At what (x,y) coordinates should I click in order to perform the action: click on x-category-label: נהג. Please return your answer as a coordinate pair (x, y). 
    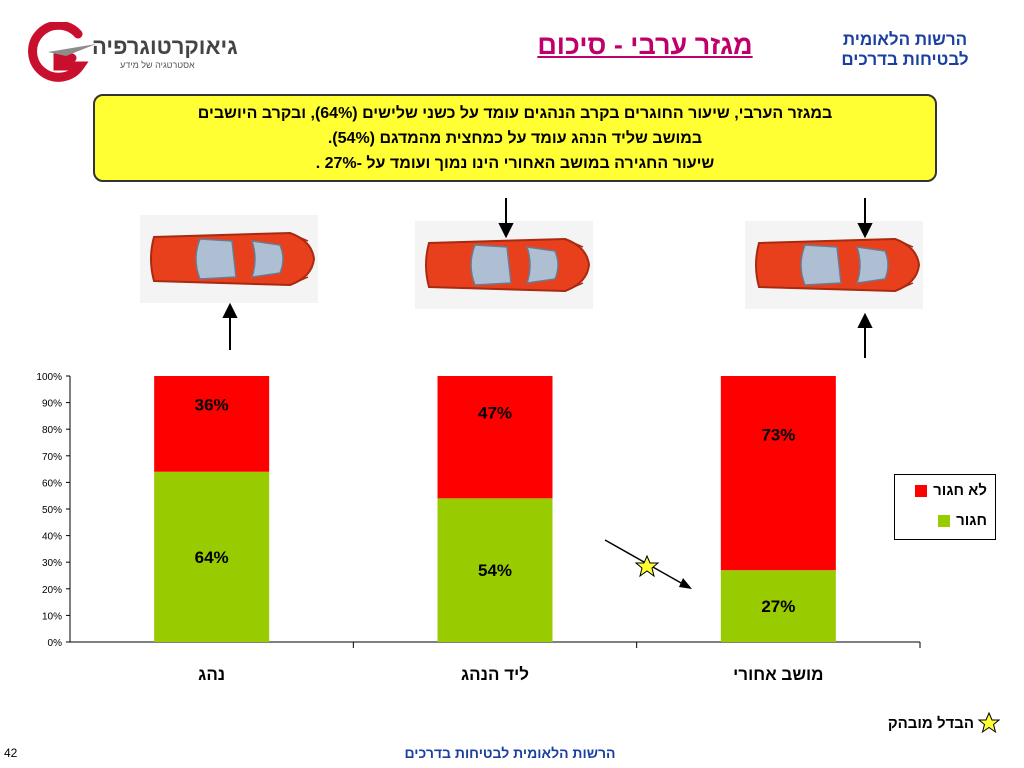
    Looking at the image, I should click on (211, 674).